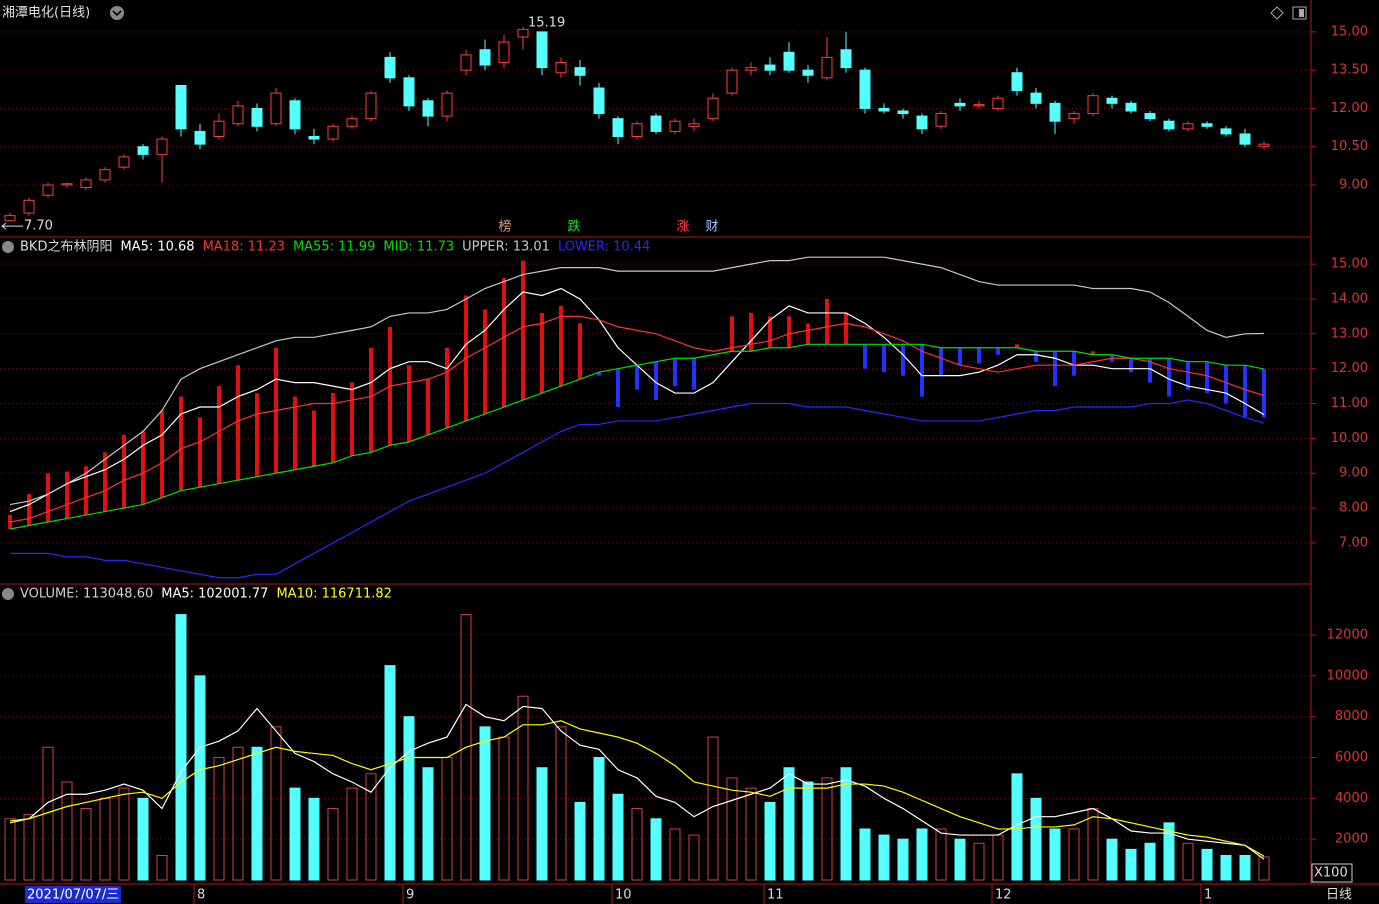 This screenshot has height=904, width=1379. Describe the element at coordinates (1349, 31) in the screenshot. I see `y-tick-label: 15.00` at that location.